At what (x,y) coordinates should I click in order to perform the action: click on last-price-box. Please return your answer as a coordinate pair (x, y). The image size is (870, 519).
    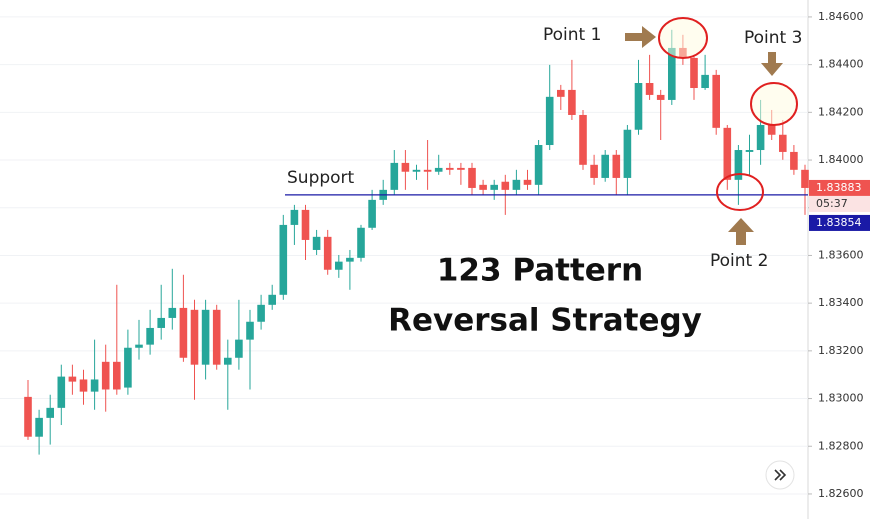
    Looking at the image, I should click on (839, 187).